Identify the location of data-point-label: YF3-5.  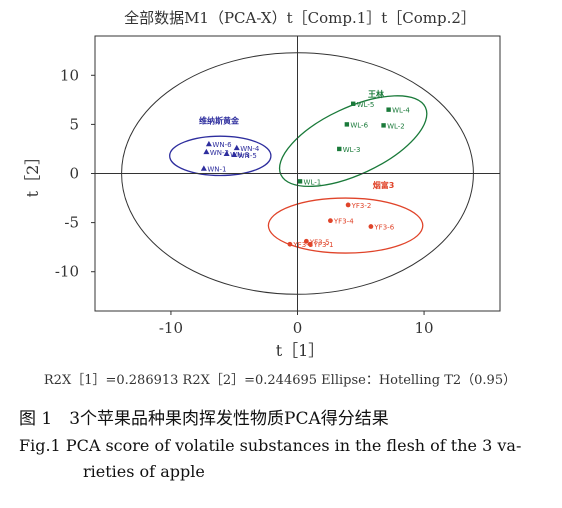
(319, 242).